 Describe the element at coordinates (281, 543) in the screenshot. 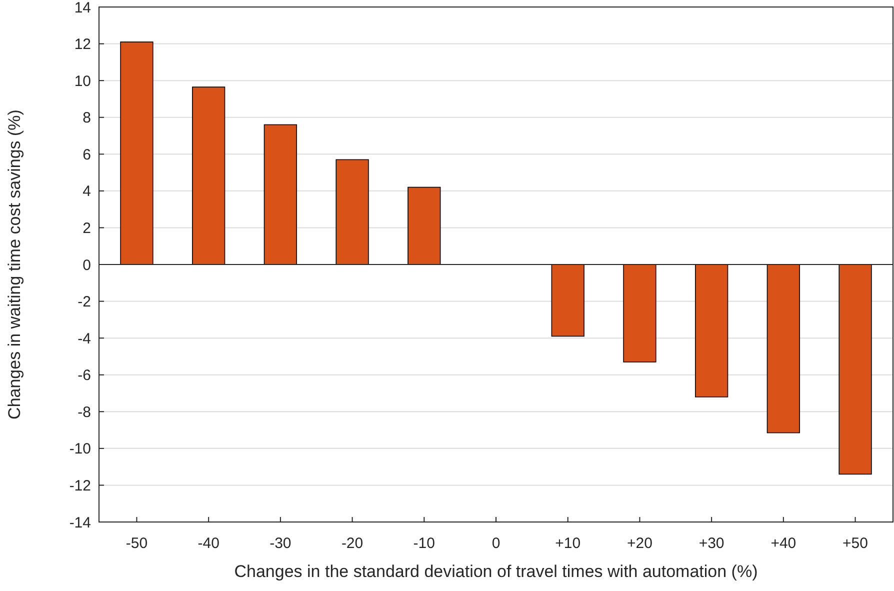

I see `x-tick-label: -30` at that location.